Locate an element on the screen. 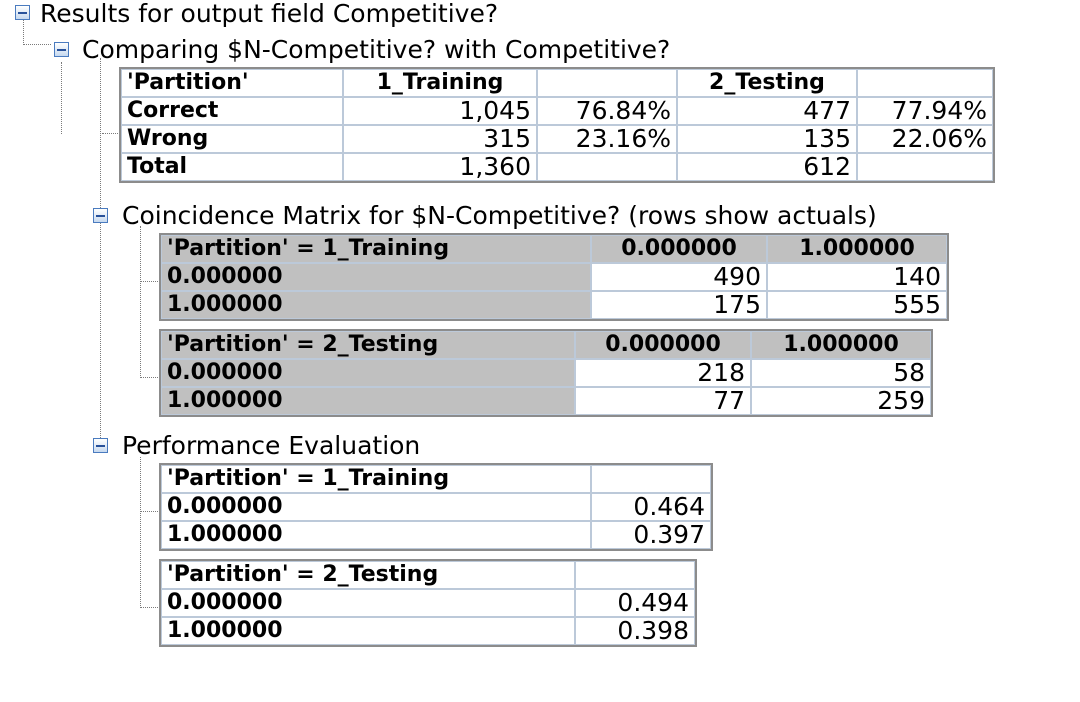  row-label: Total is located at coordinates (232, 167).